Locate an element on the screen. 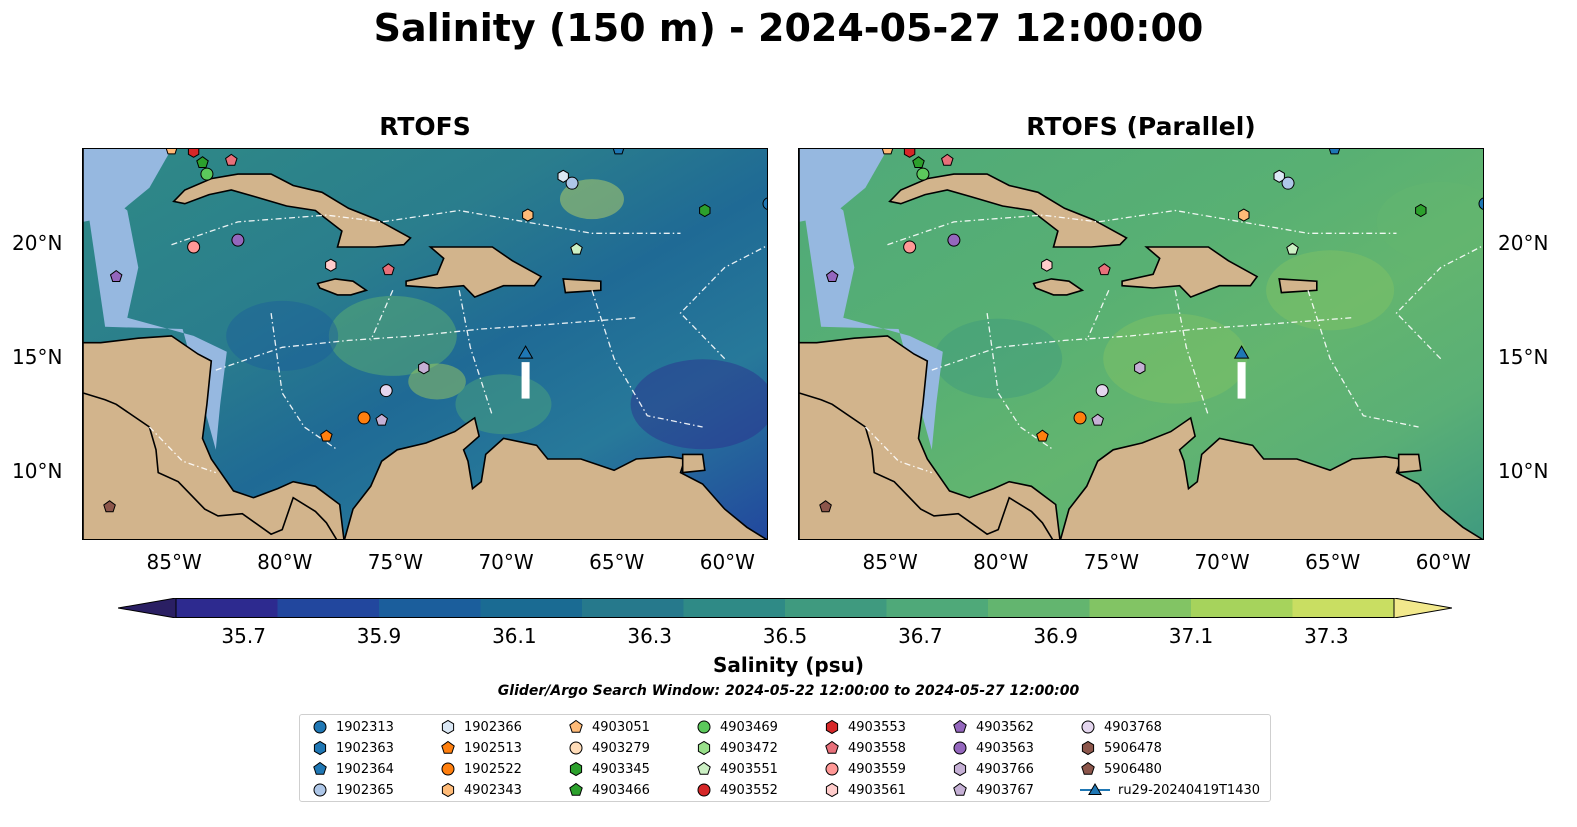 The width and height of the screenshot is (1577, 827). legend-label: 4903559 is located at coordinates (877, 769).